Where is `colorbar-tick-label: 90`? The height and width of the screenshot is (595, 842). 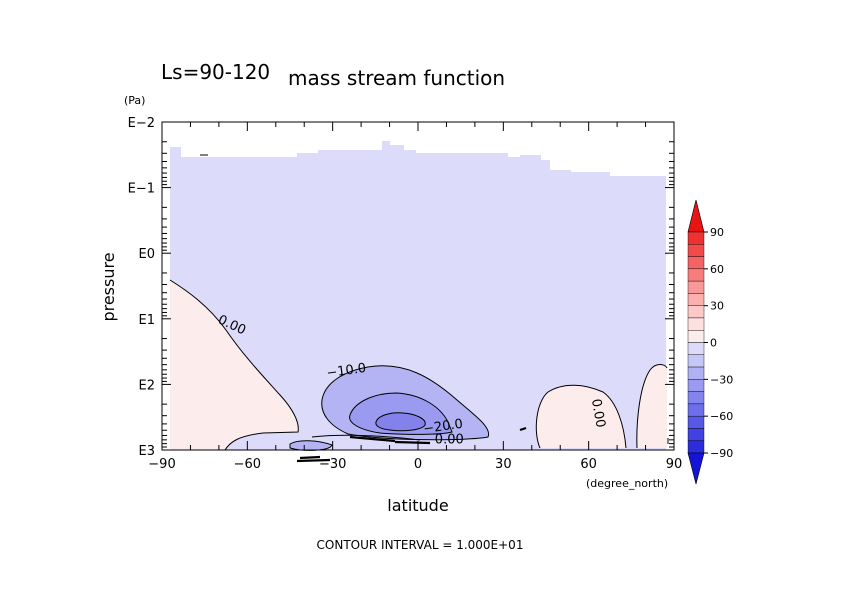
colorbar-tick-label: 90 is located at coordinates (717, 232).